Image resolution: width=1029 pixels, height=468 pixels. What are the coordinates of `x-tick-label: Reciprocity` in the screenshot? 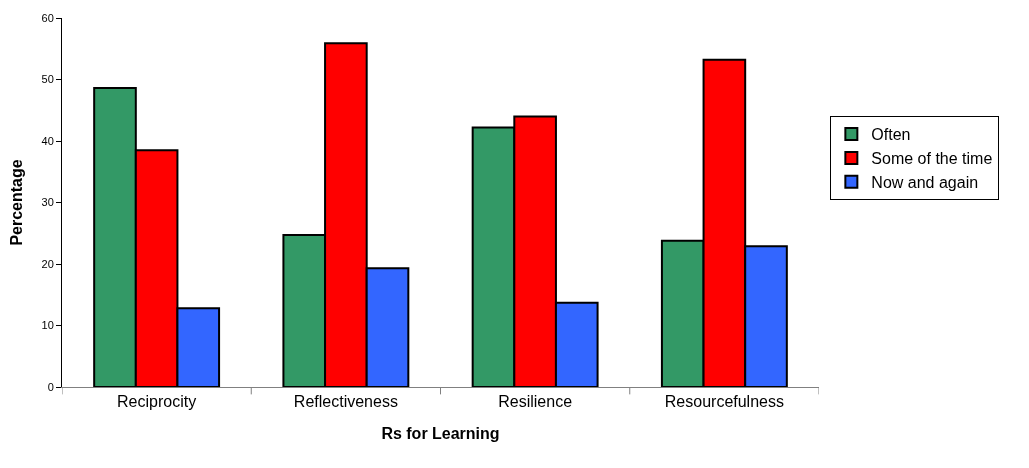 It's located at (157, 402).